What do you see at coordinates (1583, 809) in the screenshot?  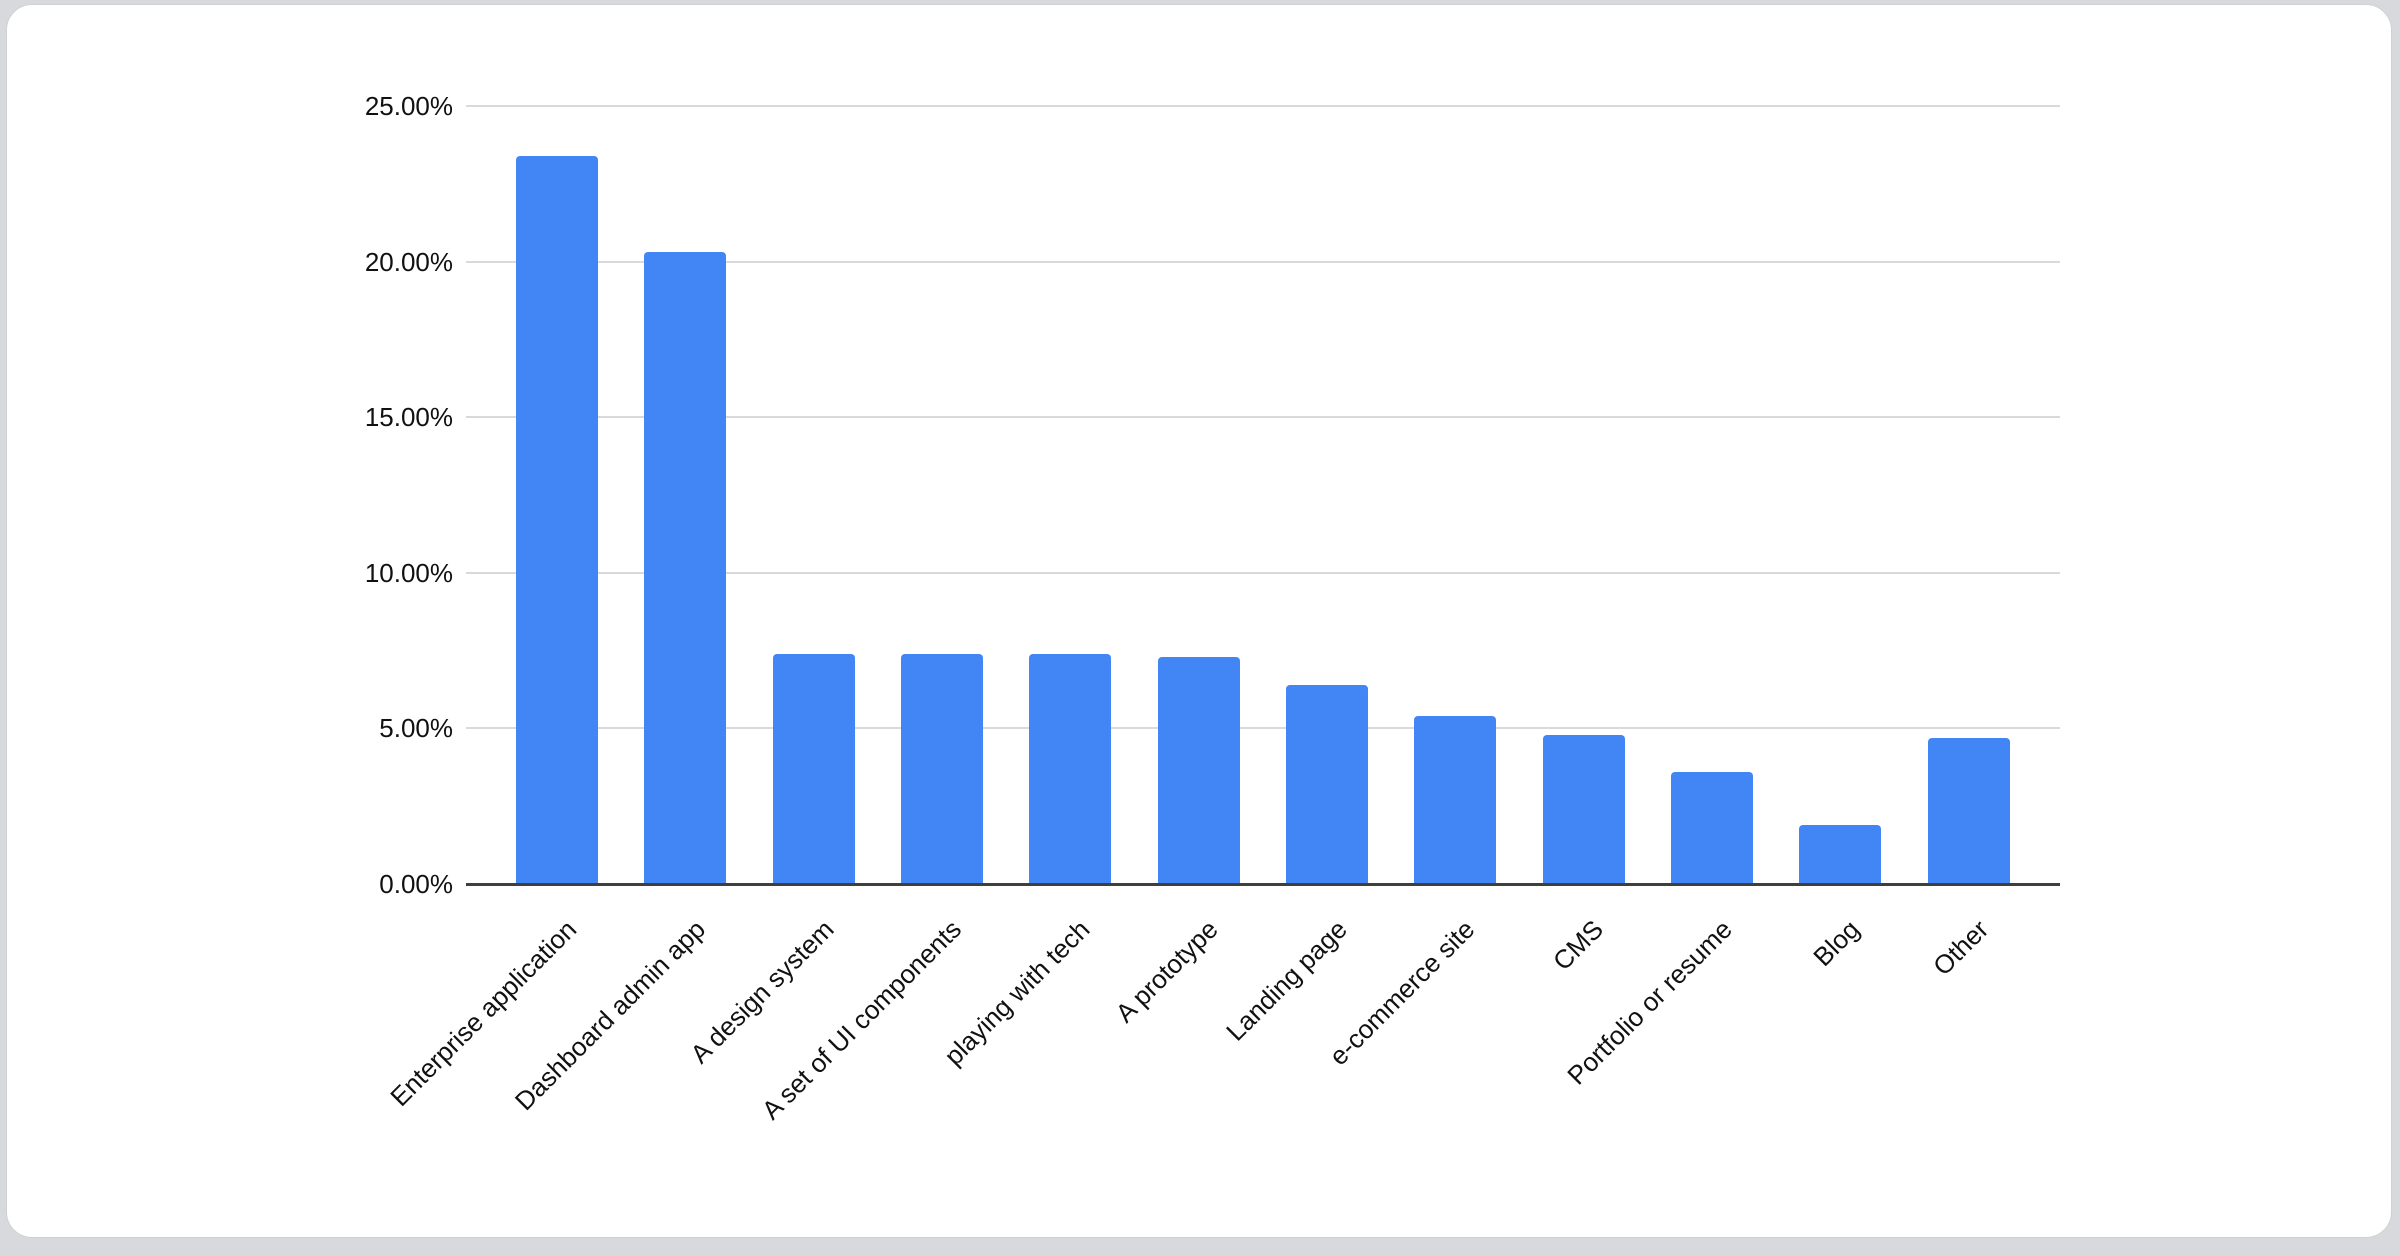 I see `bar-cms` at bounding box center [1583, 809].